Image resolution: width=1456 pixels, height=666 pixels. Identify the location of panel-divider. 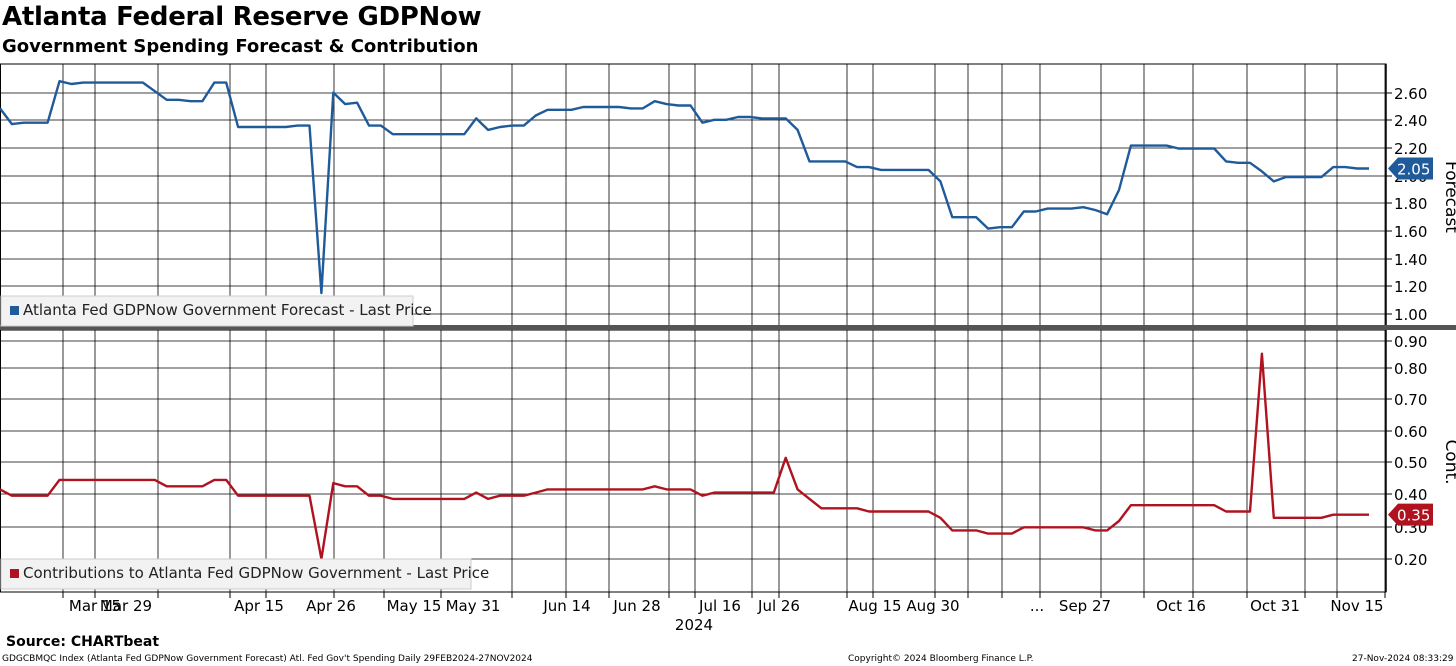
(728, 327).